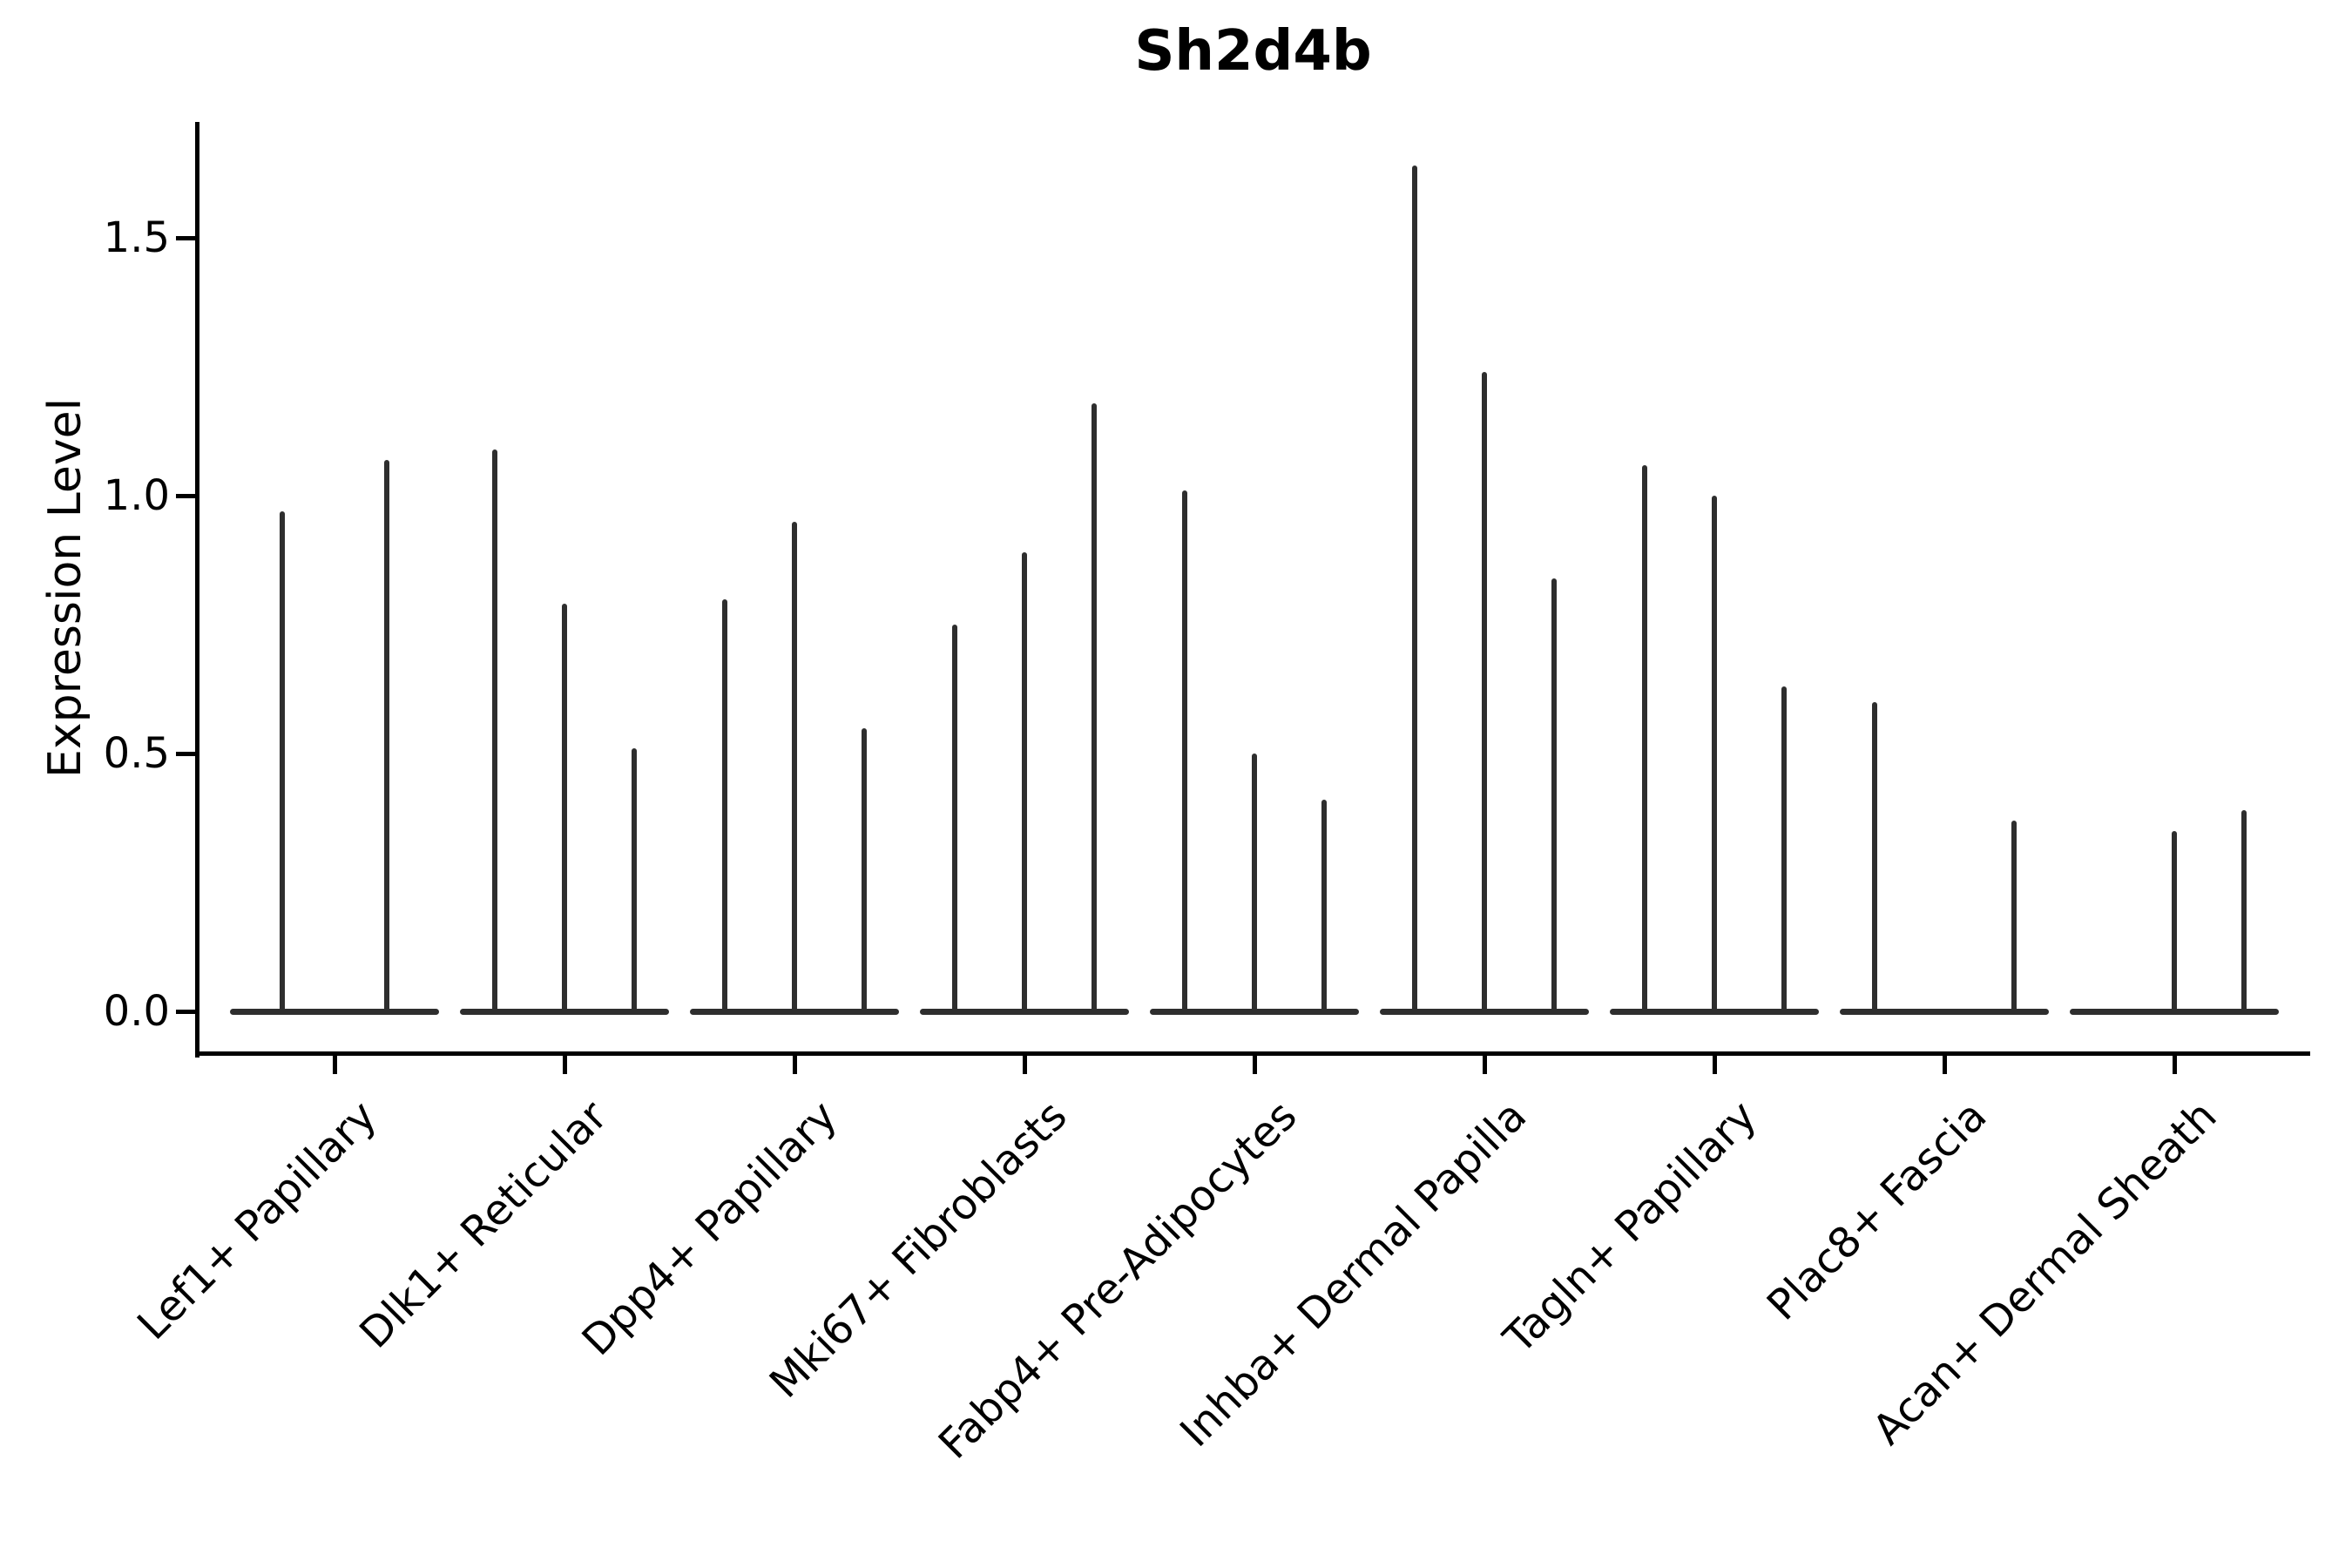 This screenshot has width=2352, height=1568. Describe the element at coordinates (136, 238) in the screenshot. I see `y-tick-label: 1.5` at that location.